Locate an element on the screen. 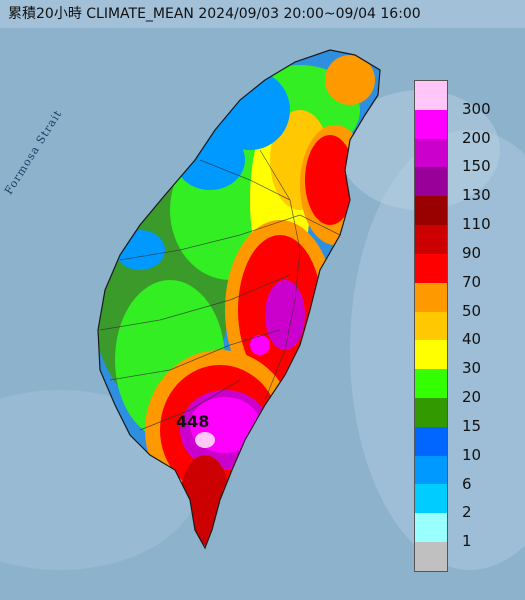 The width and height of the screenshot is (525, 600). legend-color-bar is located at coordinates (431, 326).